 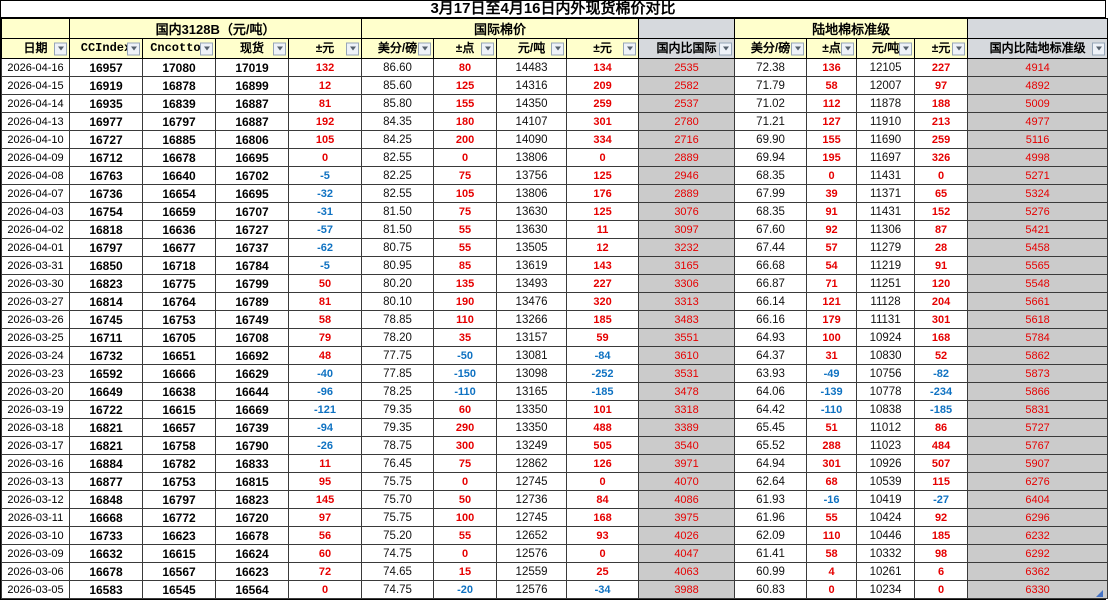 What do you see at coordinates (179, 229) in the screenshot?
I see `cncotton-cell: 16636` at bounding box center [179, 229].